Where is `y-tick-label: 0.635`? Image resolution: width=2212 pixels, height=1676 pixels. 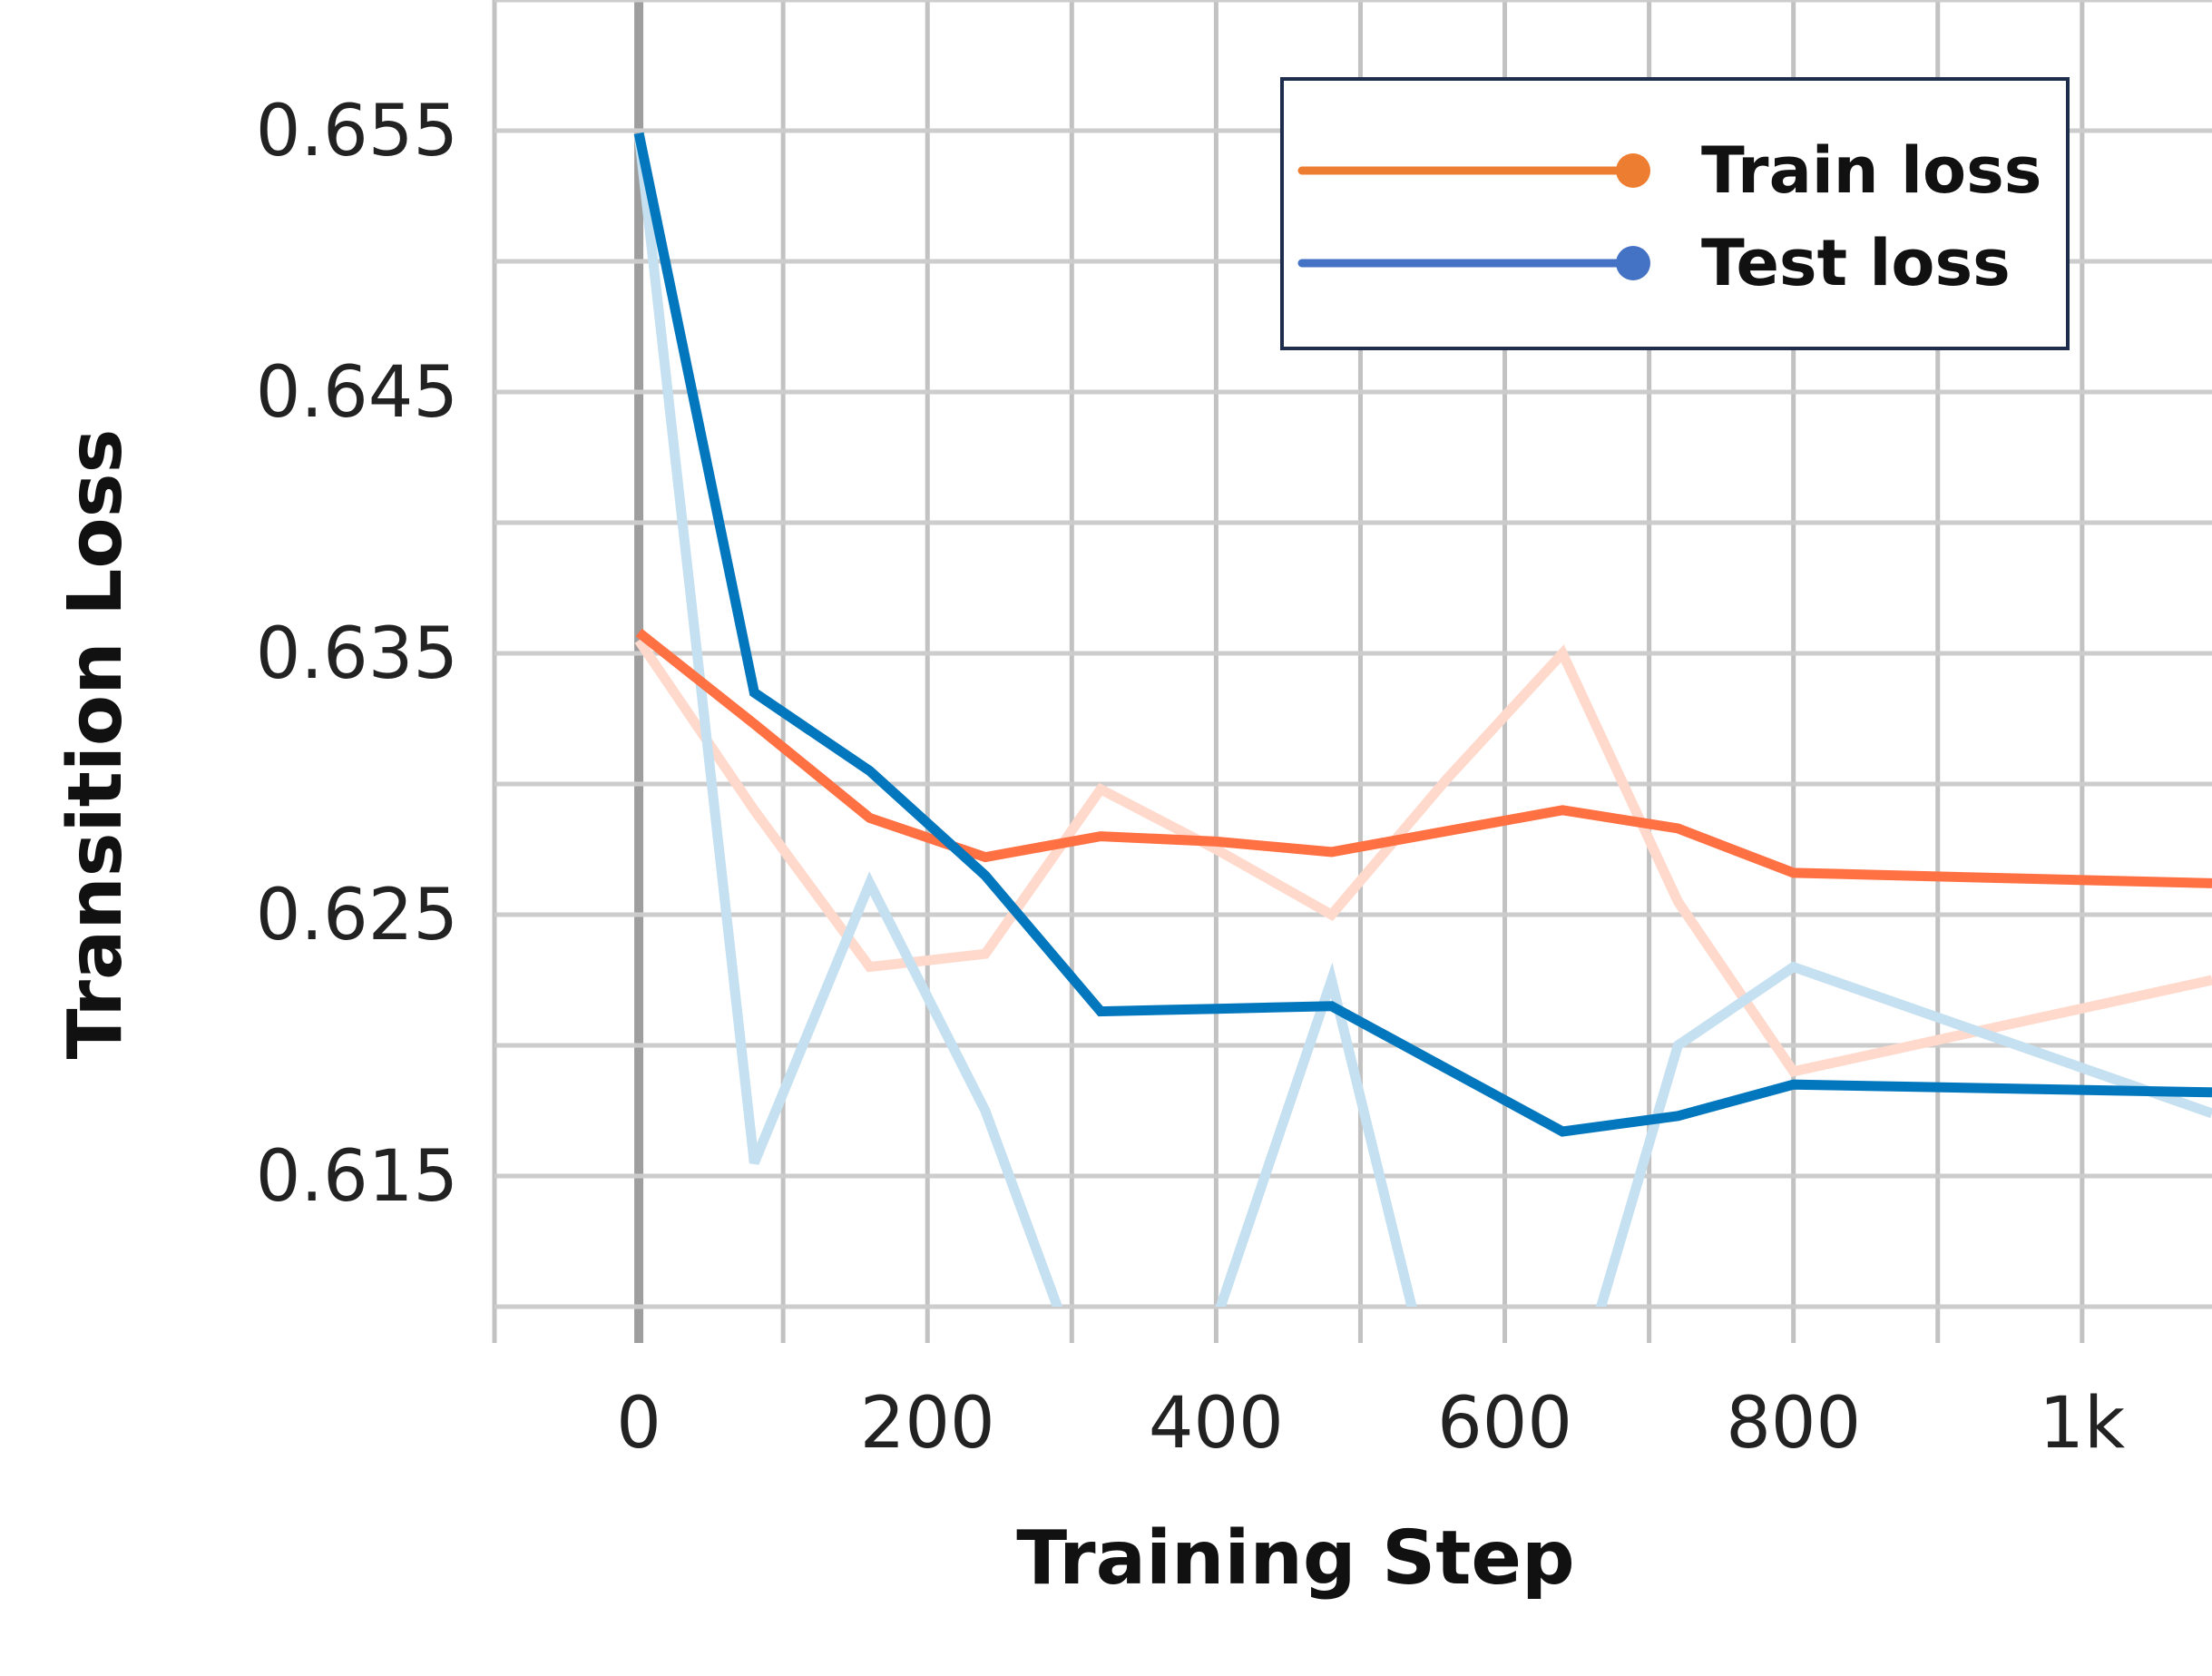 y-tick-label: 0.635 is located at coordinates (357, 654).